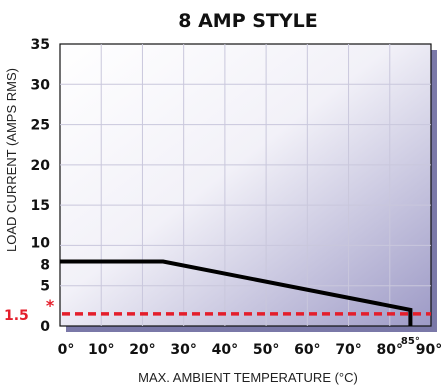 This screenshot has width=443, height=388. I want to click on y-tick-label: 10, so click(41, 243).